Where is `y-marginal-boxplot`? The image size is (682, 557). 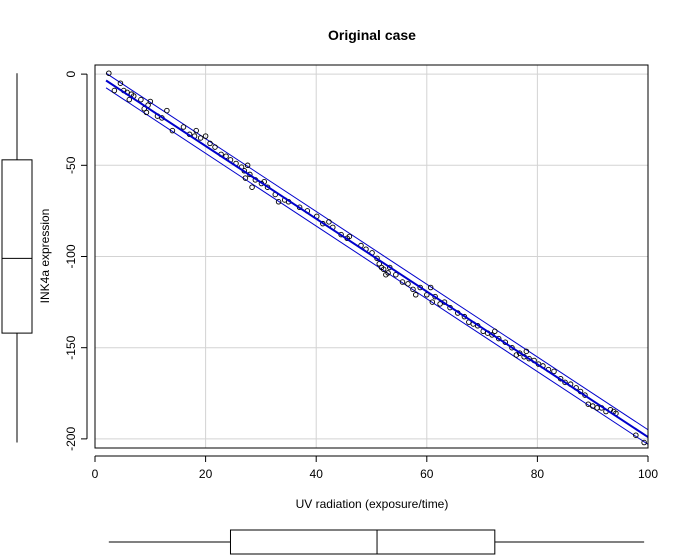
y-marginal-boxplot is located at coordinates (17, 258).